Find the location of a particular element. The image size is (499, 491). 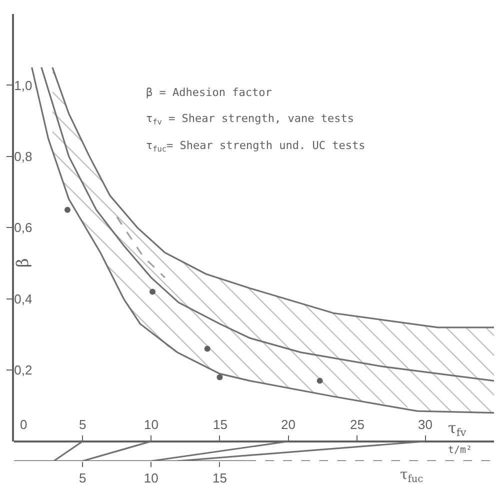

x-tick-label: 30 is located at coordinates (425, 424).